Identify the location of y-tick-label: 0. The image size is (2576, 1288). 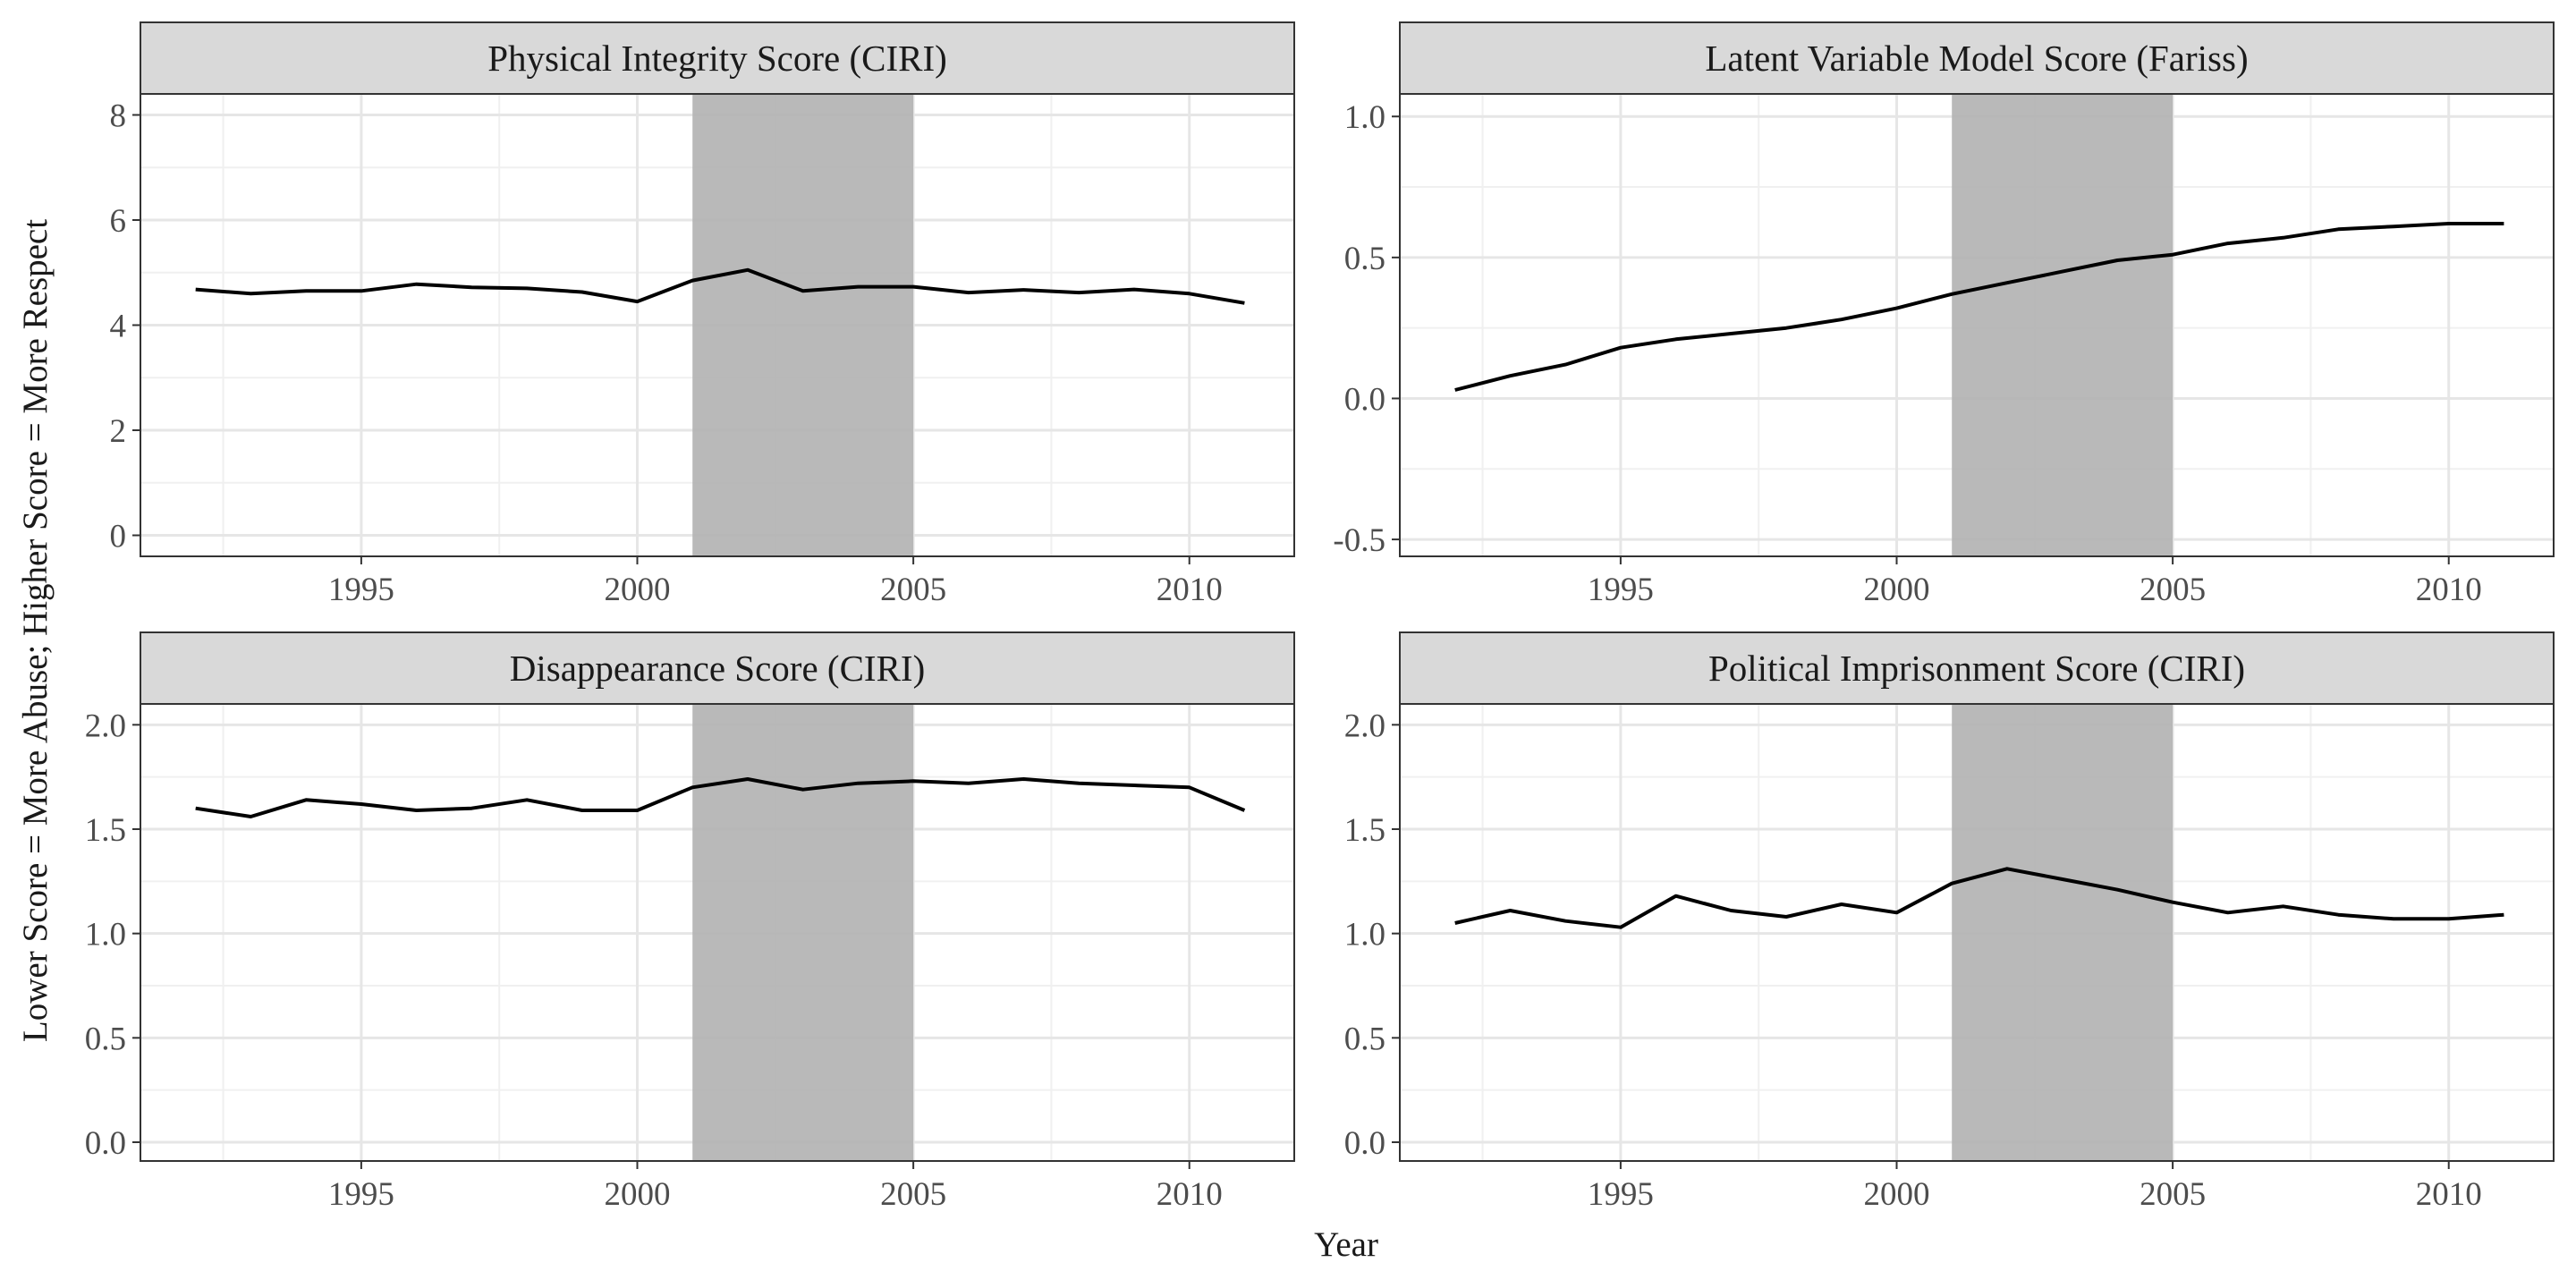
(118, 537).